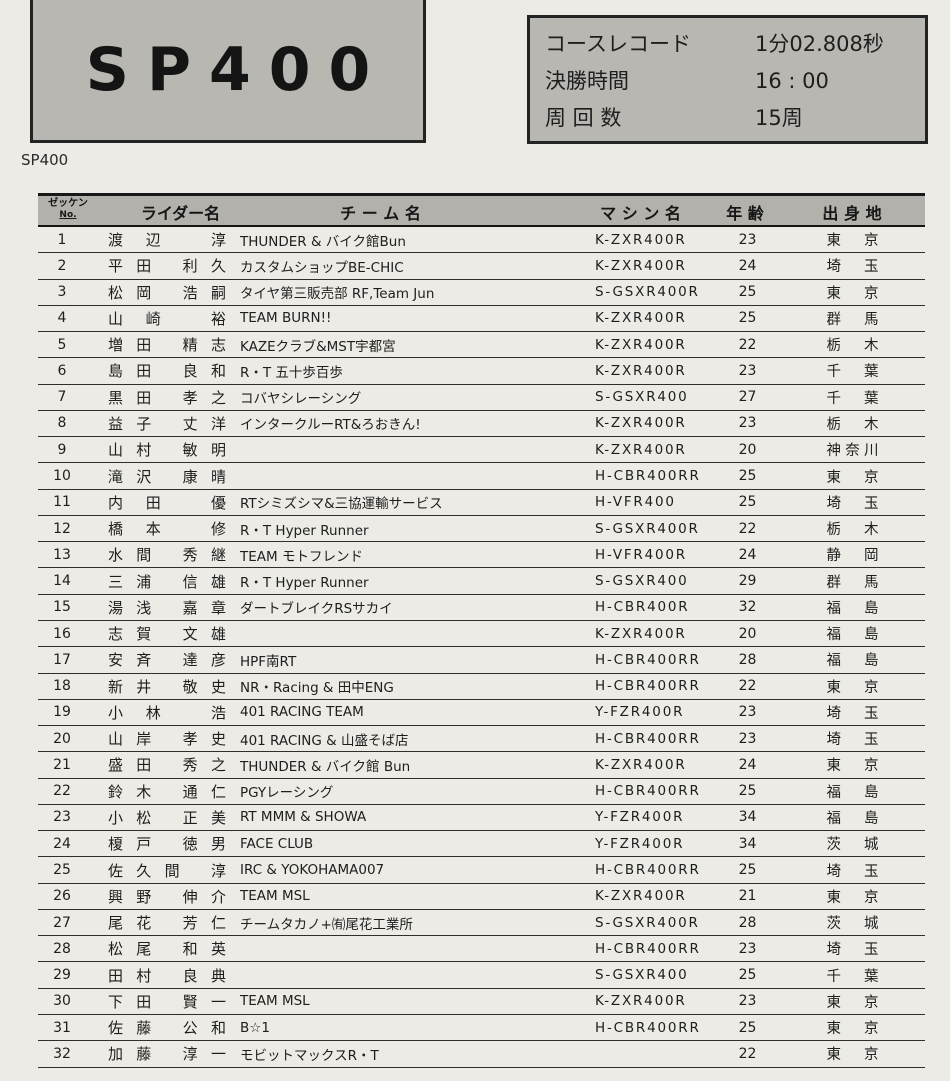 The height and width of the screenshot is (1081, 950). Describe the element at coordinates (779, 118) in the screenshot. I see `laps-value: 15周` at that location.